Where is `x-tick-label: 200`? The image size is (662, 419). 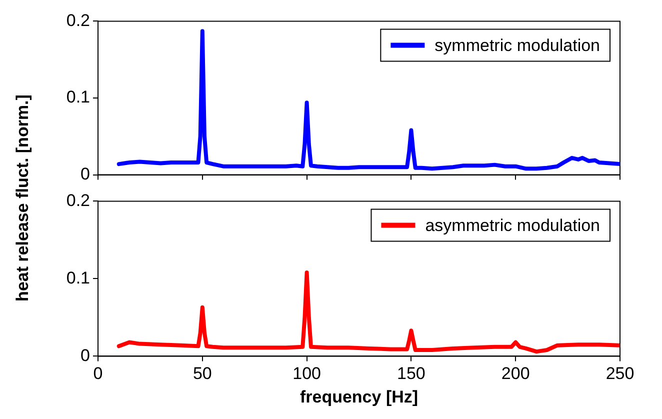 x-tick-label: 200 is located at coordinates (515, 374).